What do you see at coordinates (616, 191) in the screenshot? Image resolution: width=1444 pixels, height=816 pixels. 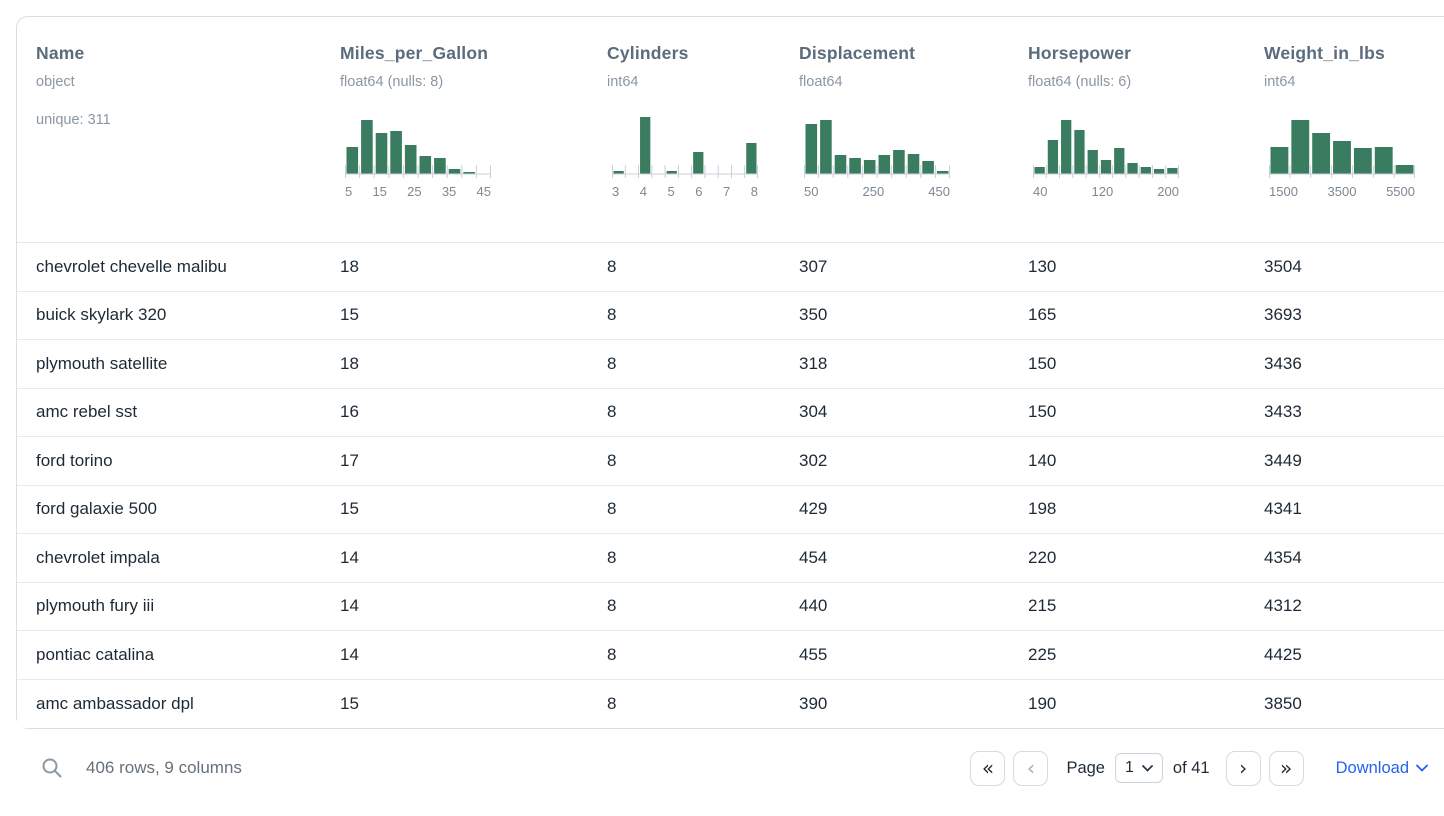 I see `axis-tick-label: 3` at bounding box center [616, 191].